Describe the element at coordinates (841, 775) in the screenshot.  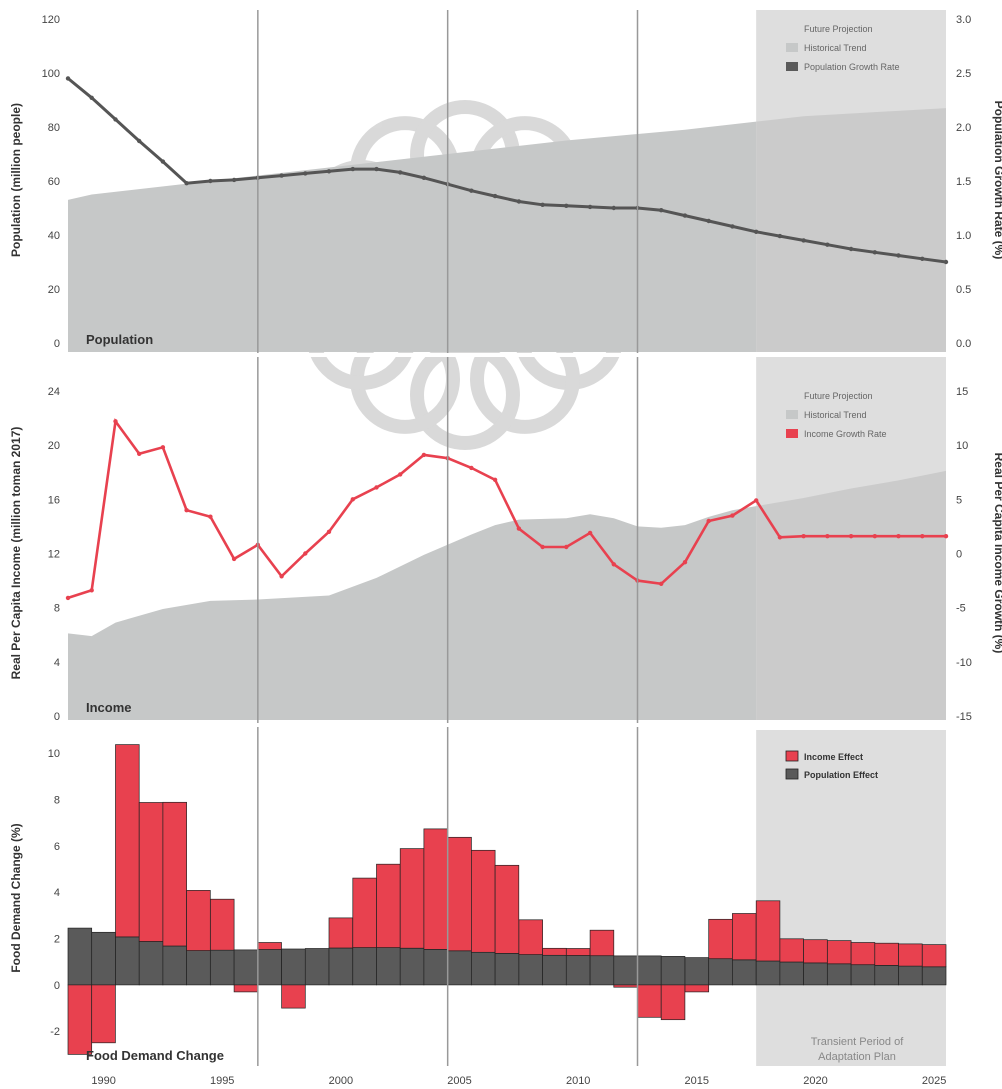
I see `legend-label-population-effect: Population Effect` at that location.